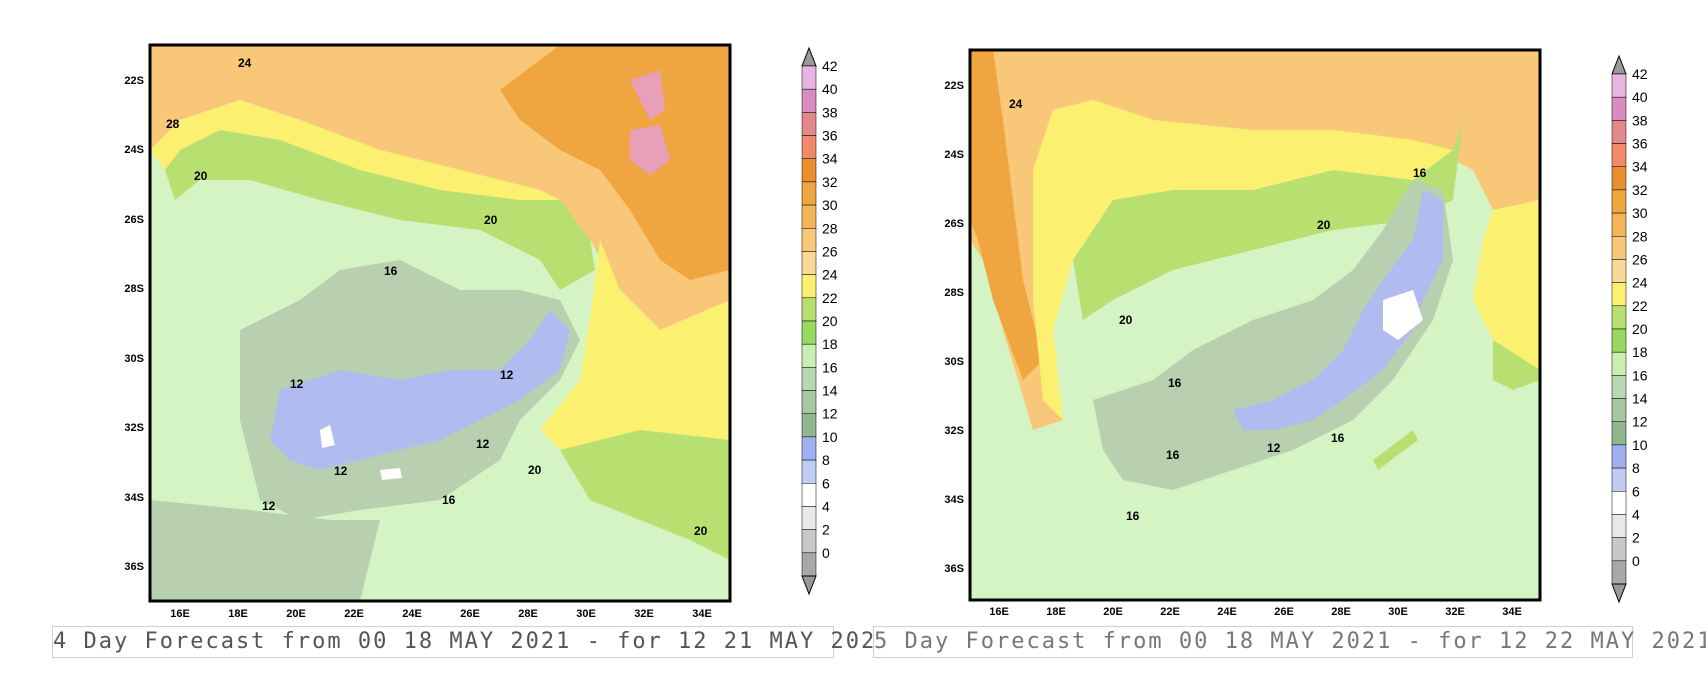 This screenshot has height=682, width=1706. What do you see at coordinates (134, 289) in the screenshot?
I see `lat-label: 28S` at bounding box center [134, 289].